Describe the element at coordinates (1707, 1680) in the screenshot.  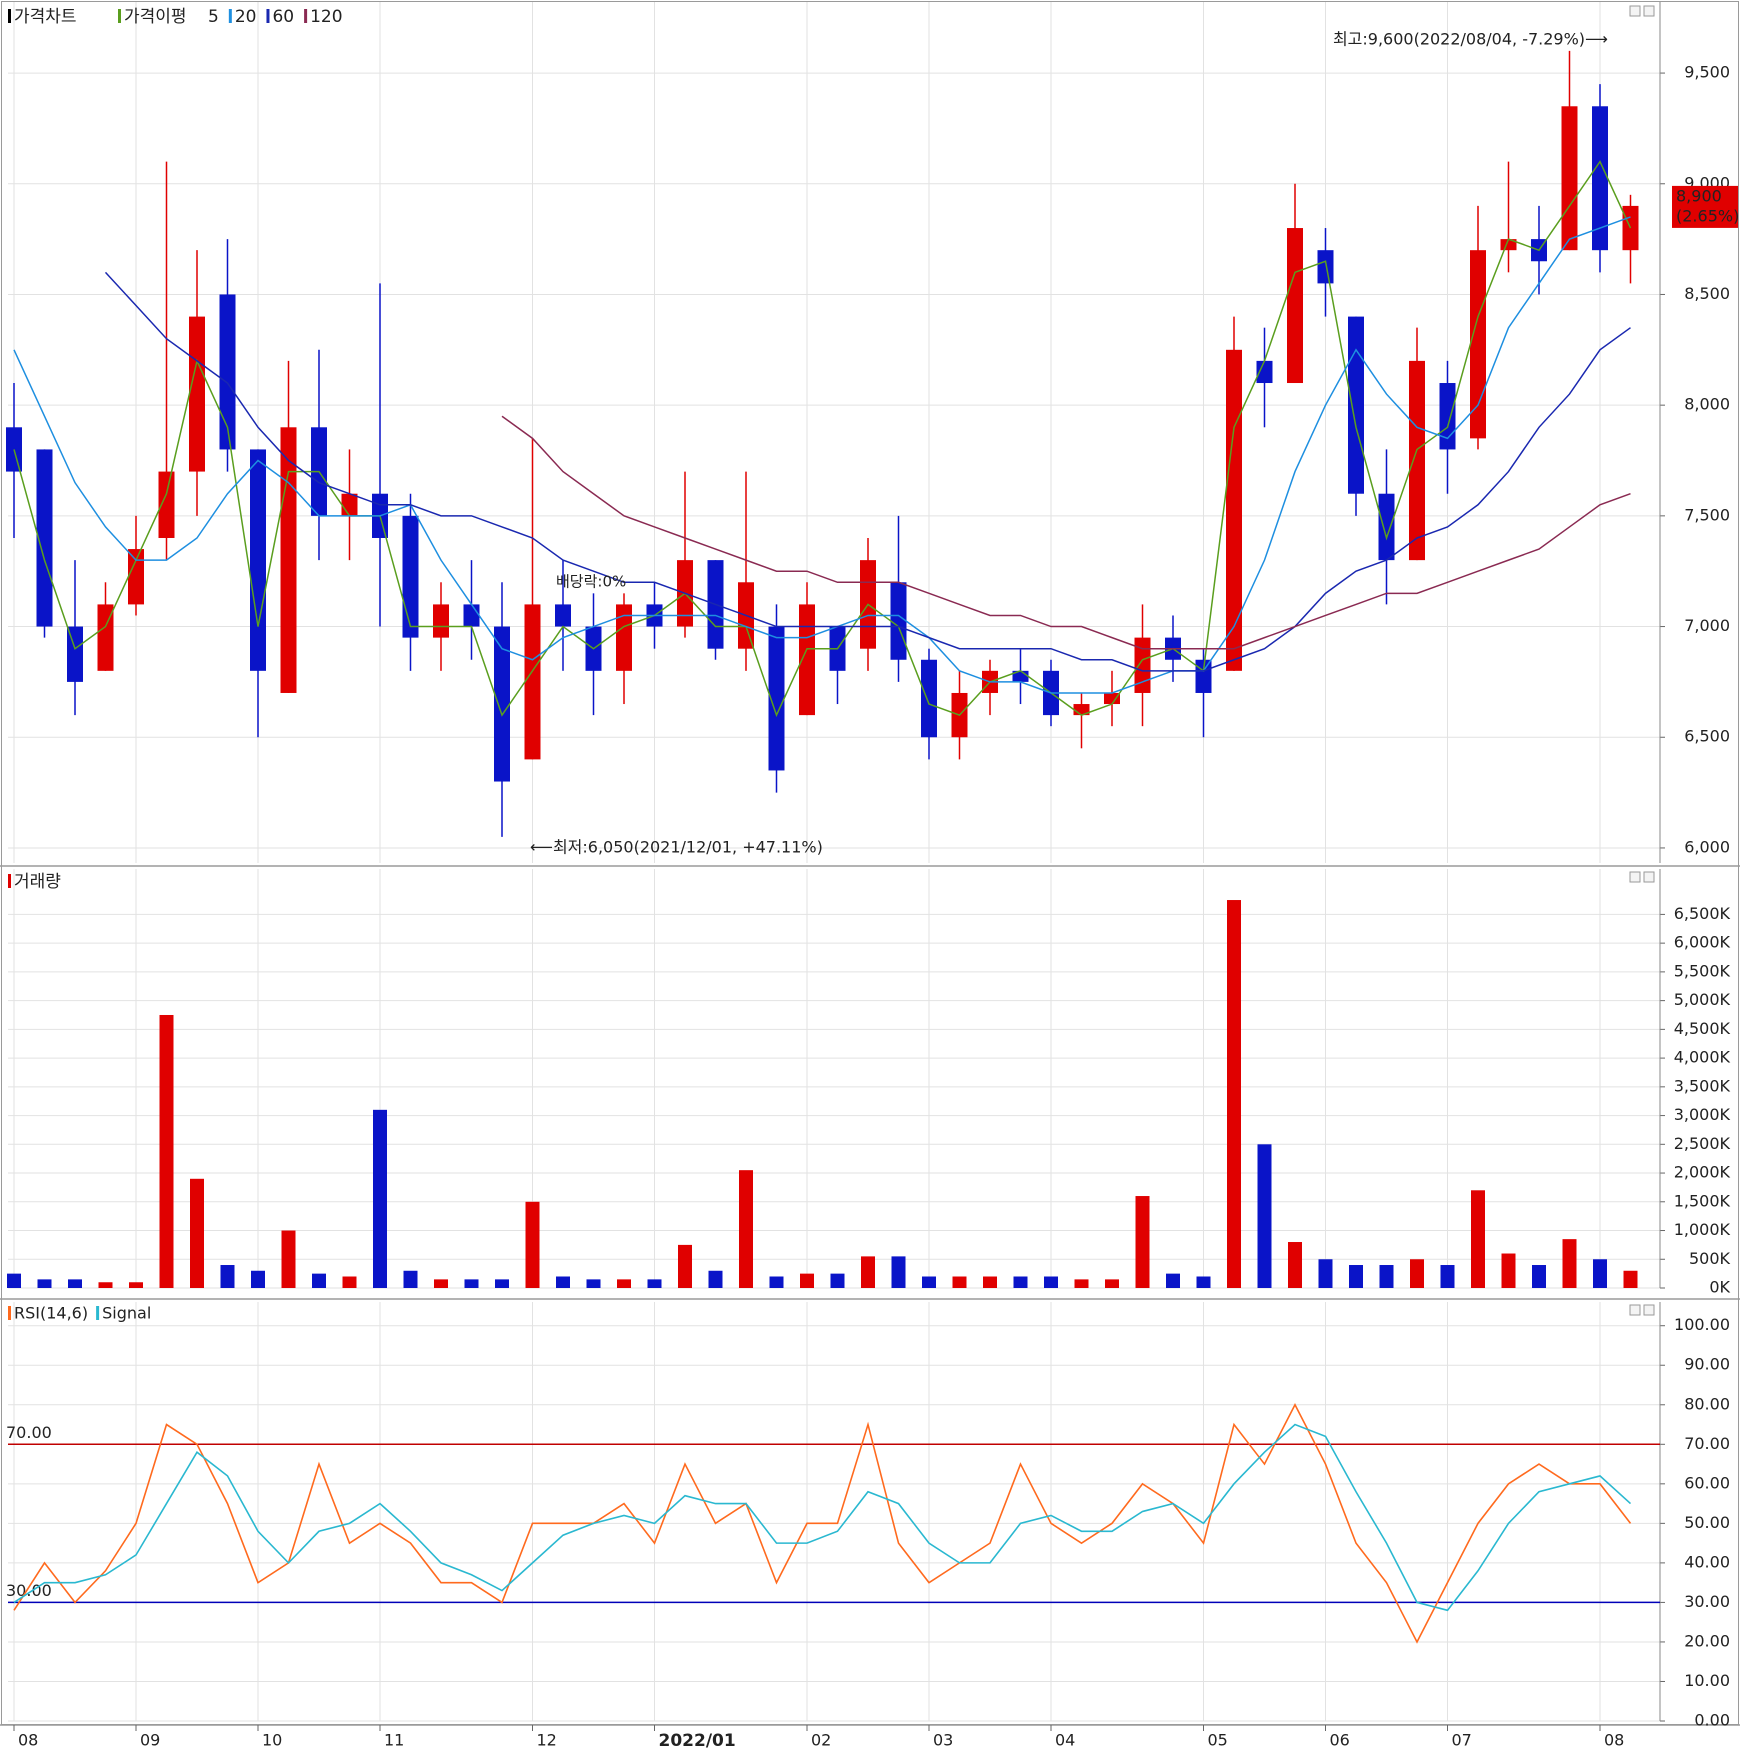
I see `y-tick-label: 10.00` at that location.